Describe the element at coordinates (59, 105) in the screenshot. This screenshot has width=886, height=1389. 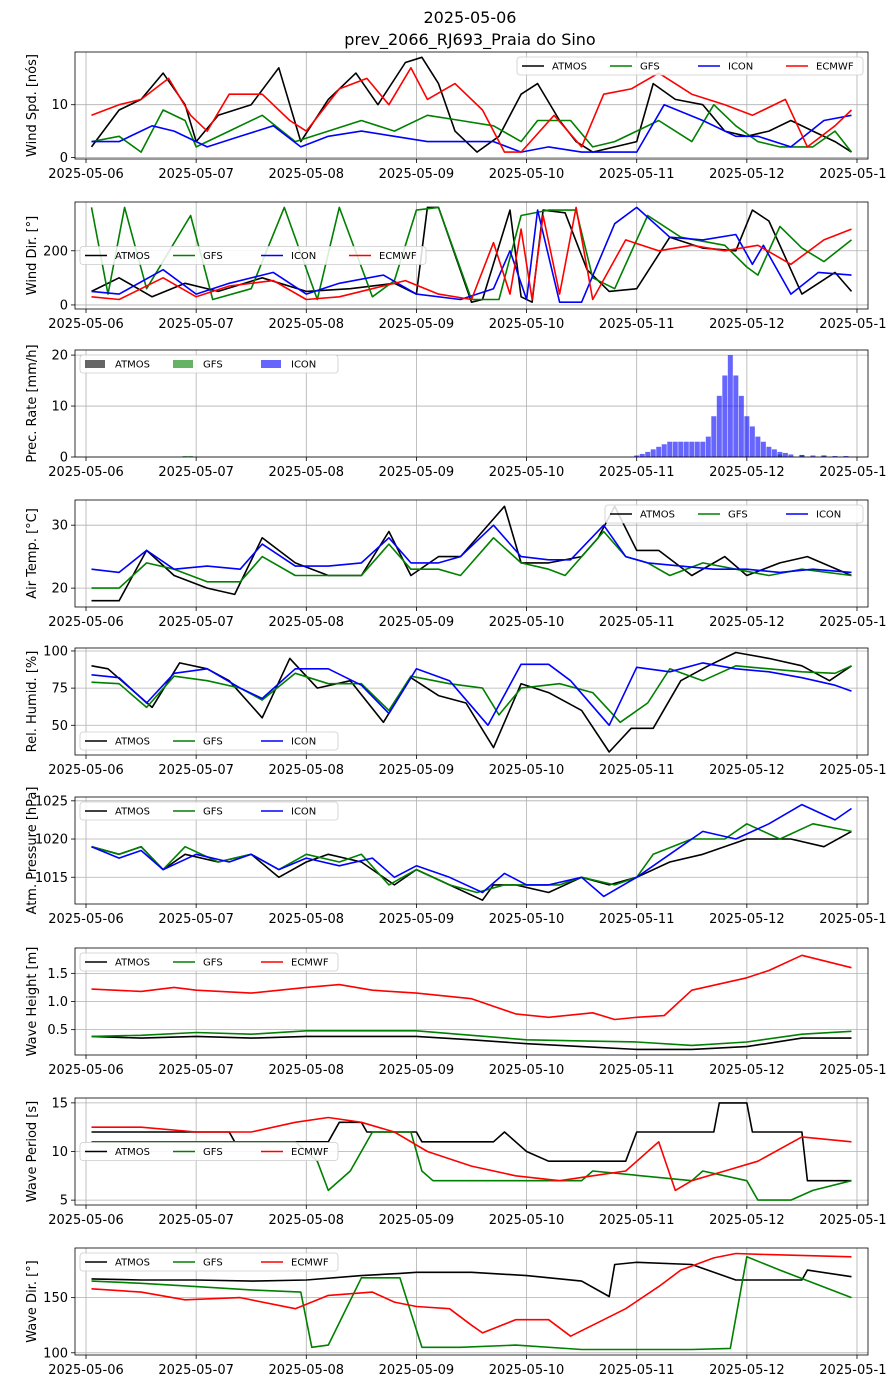
I see `y-tick-label: 10` at that location.